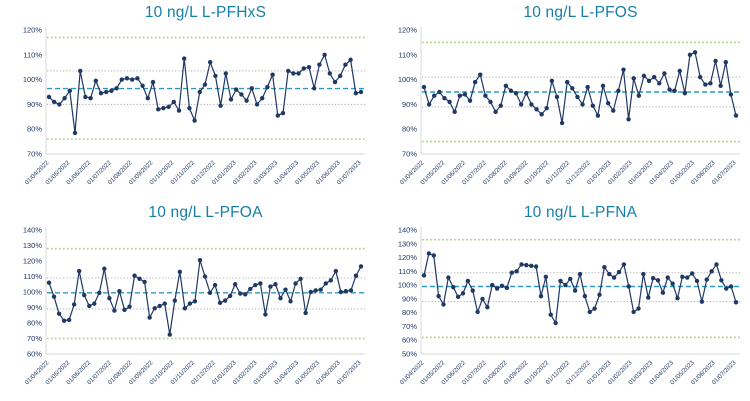 The width and height of the screenshot is (750, 401). Describe the element at coordinates (580, 212) in the screenshot. I see `chart-title-pfna: 10 ng/L L-PFNA` at that location.